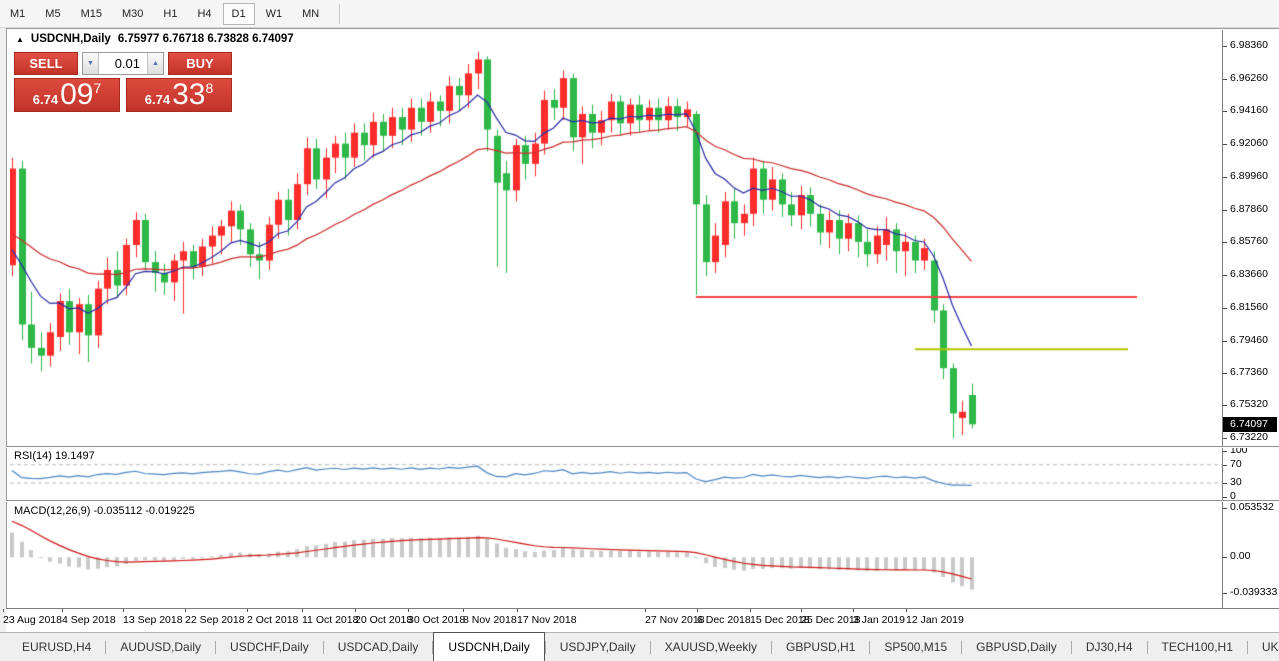 Image resolution: width=1279 pixels, height=661 pixels. What do you see at coordinates (489, 646) in the screenshot?
I see `chart-tab-usdcnh-daily: USDCNH,Daily` at bounding box center [489, 646].